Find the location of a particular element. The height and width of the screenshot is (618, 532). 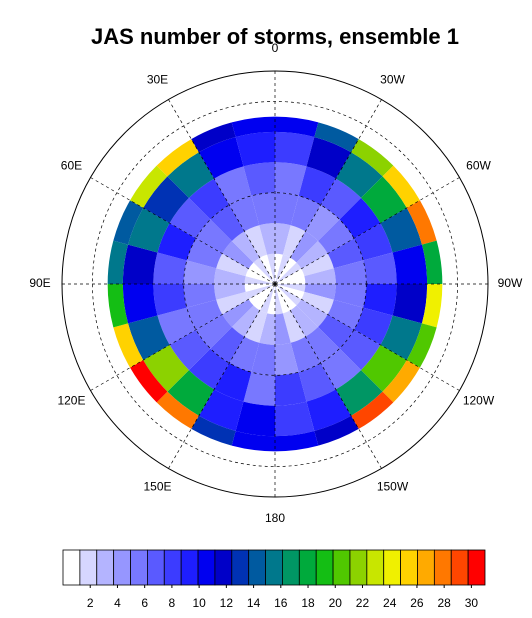

colorbar-label: 4 is located at coordinates (117, 603).